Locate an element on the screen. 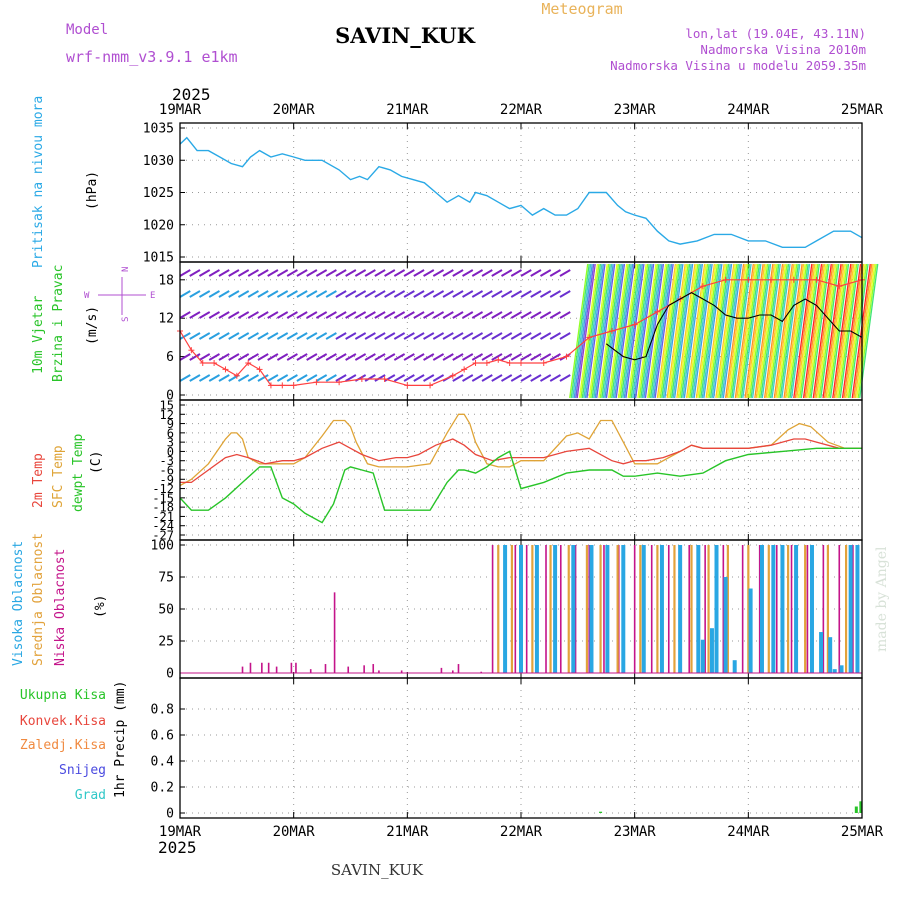  wind-gust-line is located at coordinates (734, 326).